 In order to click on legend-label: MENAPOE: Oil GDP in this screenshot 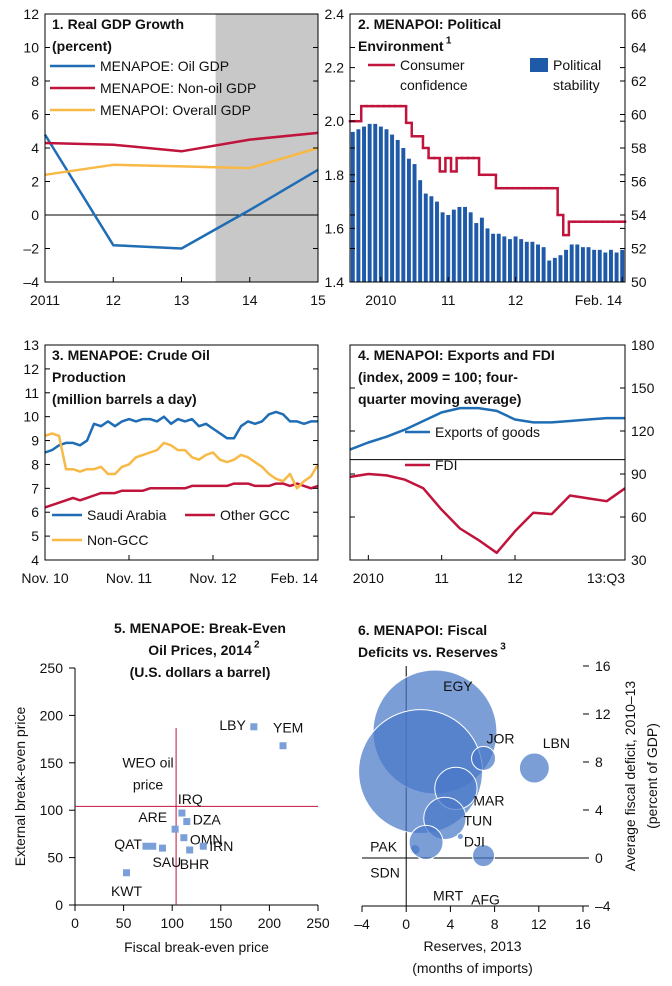, I will do `click(164, 66)`.